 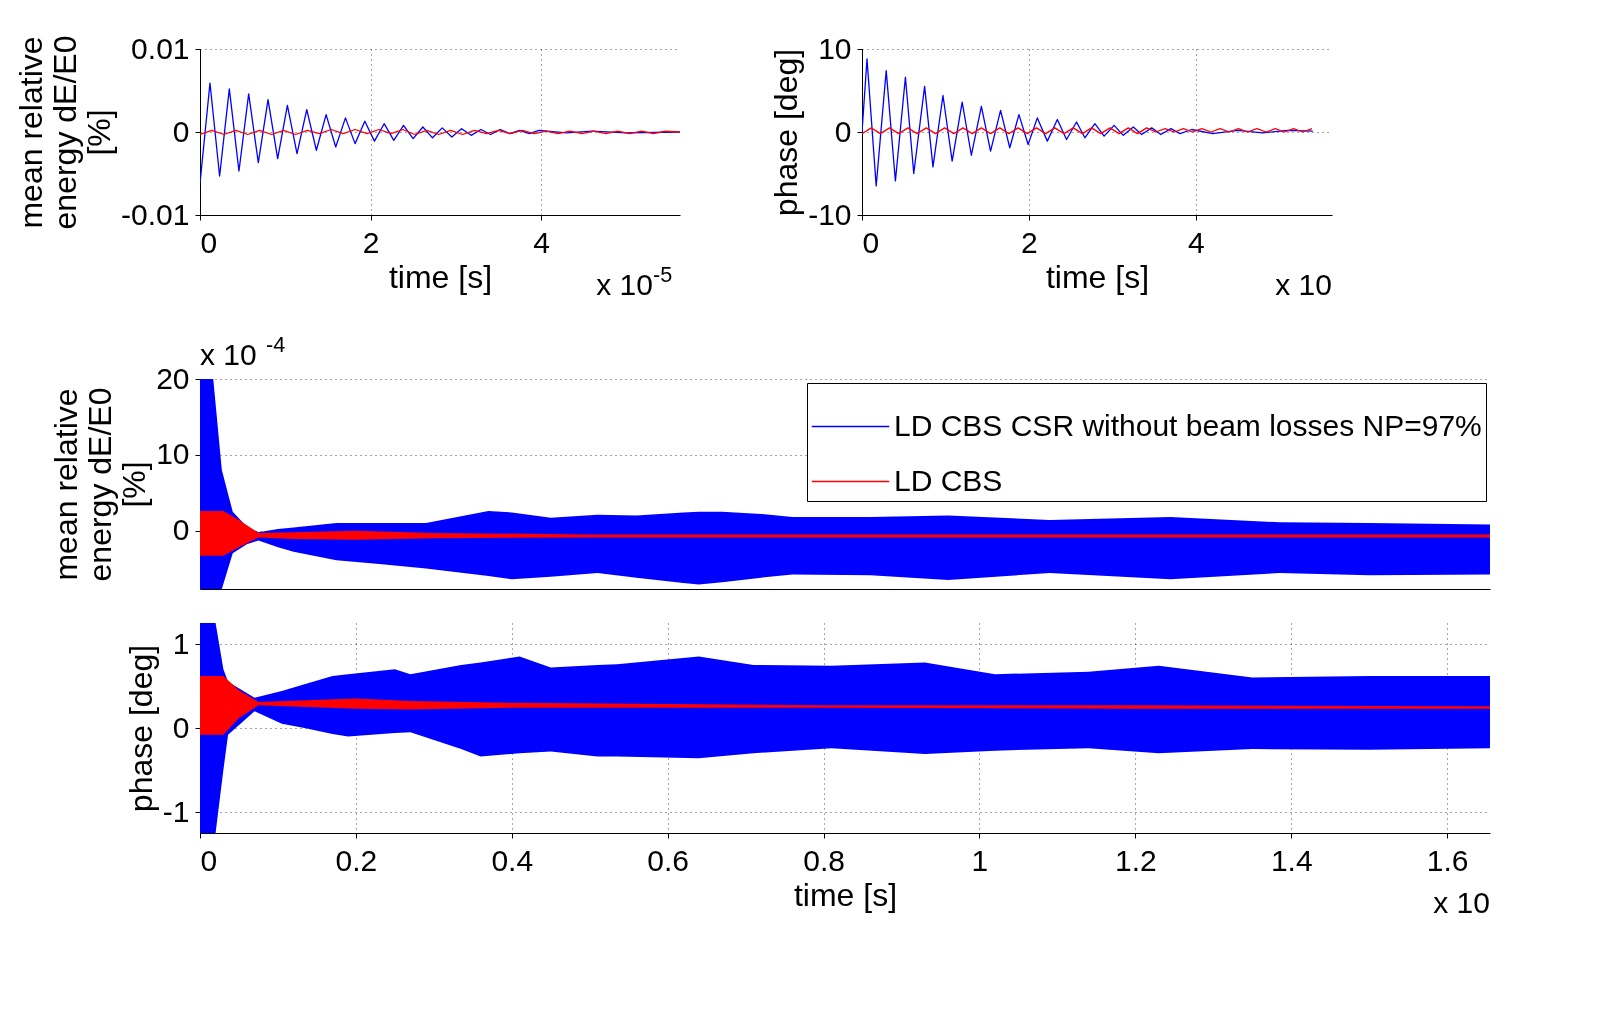 I want to click on legend-label: LD CBS CSR without beam losses NP=97%, so click(x=1188, y=425).